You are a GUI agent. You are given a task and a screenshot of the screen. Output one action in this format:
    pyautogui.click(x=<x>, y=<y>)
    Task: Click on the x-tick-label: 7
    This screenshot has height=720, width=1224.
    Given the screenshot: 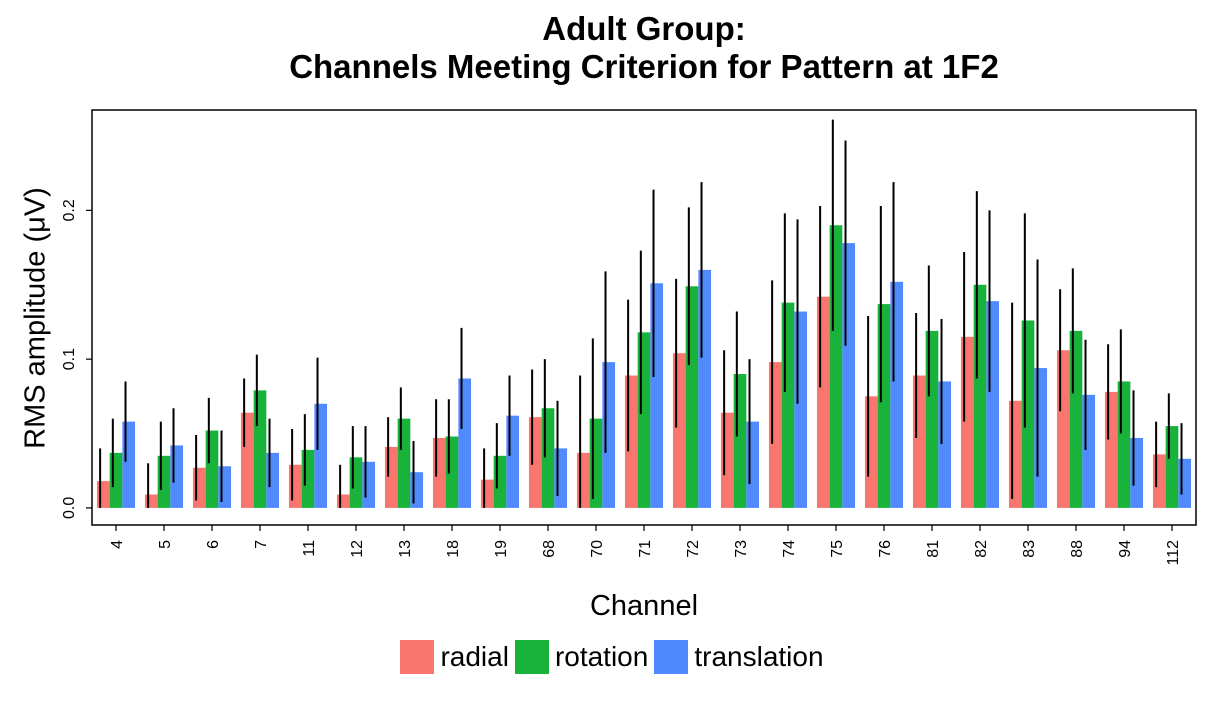 What is the action you would take?
    pyautogui.click(x=261, y=544)
    